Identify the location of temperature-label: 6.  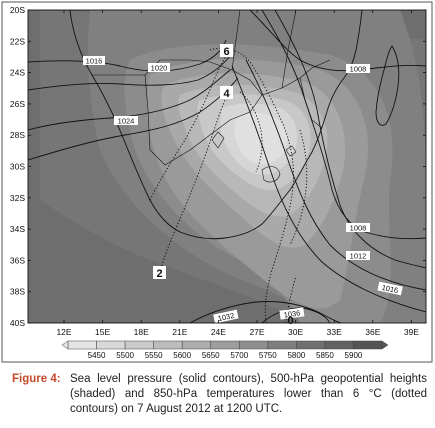
(226, 52).